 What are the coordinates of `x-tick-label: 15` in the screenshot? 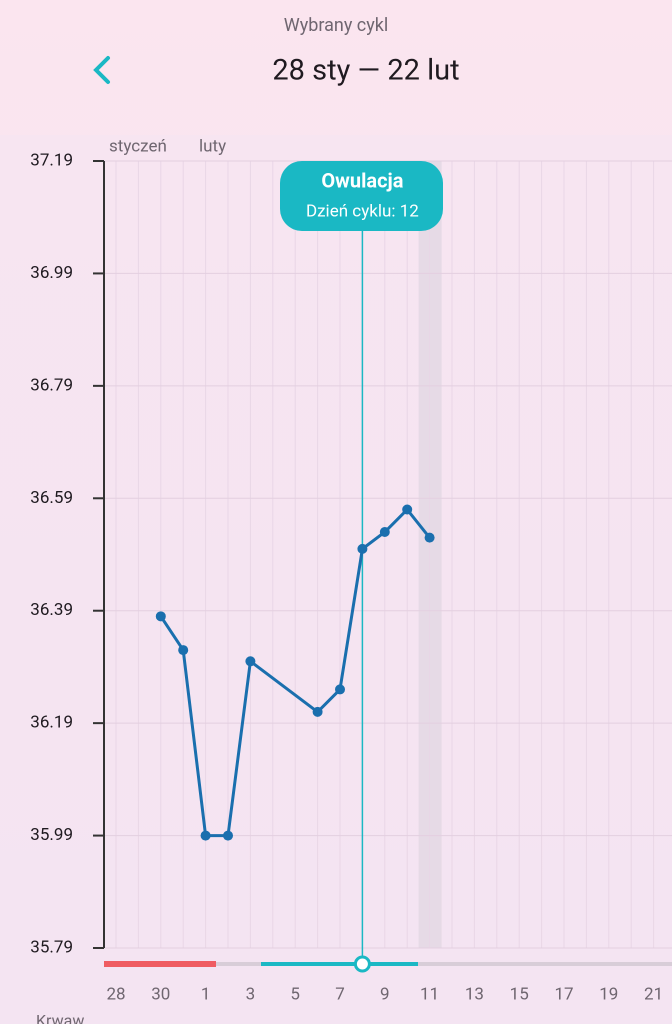 It's located at (519, 994).